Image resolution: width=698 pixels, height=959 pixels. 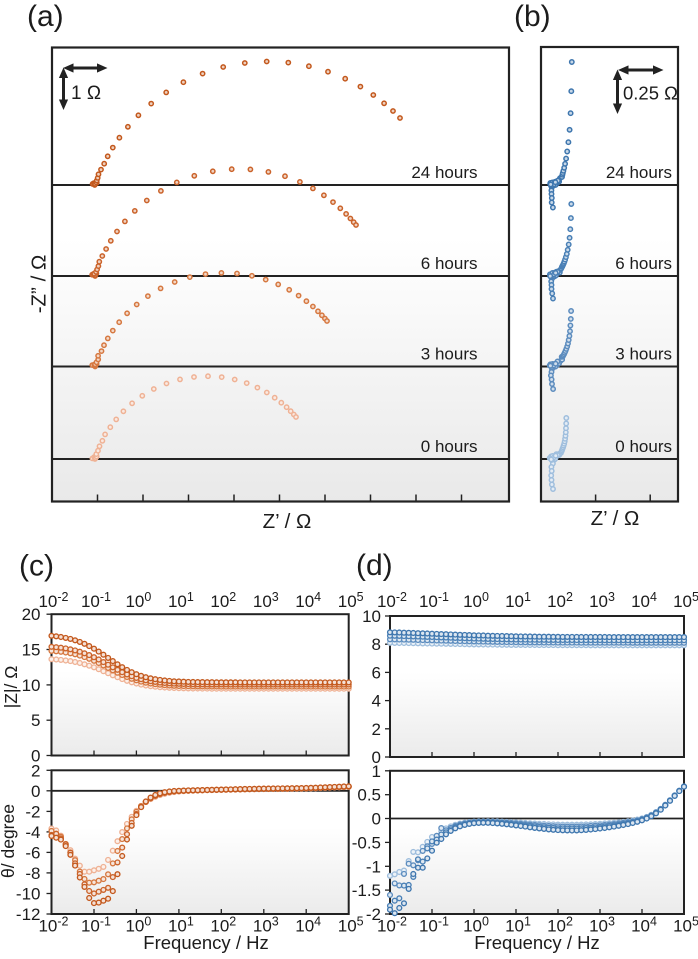 I want to click on svg-text: (d), so click(x=374, y=565).